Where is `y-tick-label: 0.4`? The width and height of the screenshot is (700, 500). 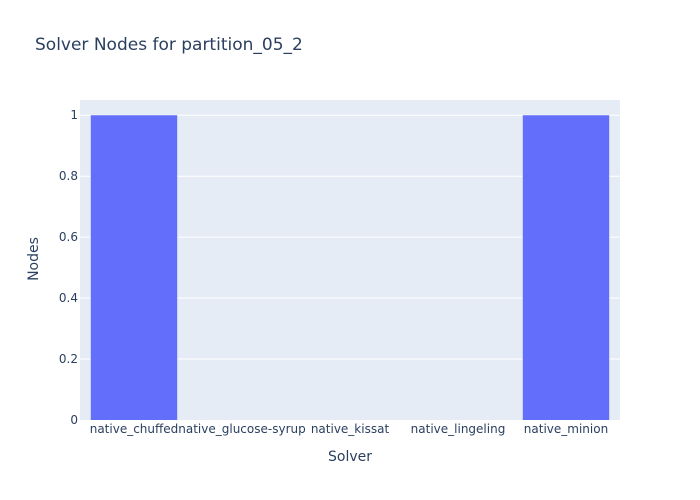
y-tick-label: 0.4 is located at coordinates (68, 298).